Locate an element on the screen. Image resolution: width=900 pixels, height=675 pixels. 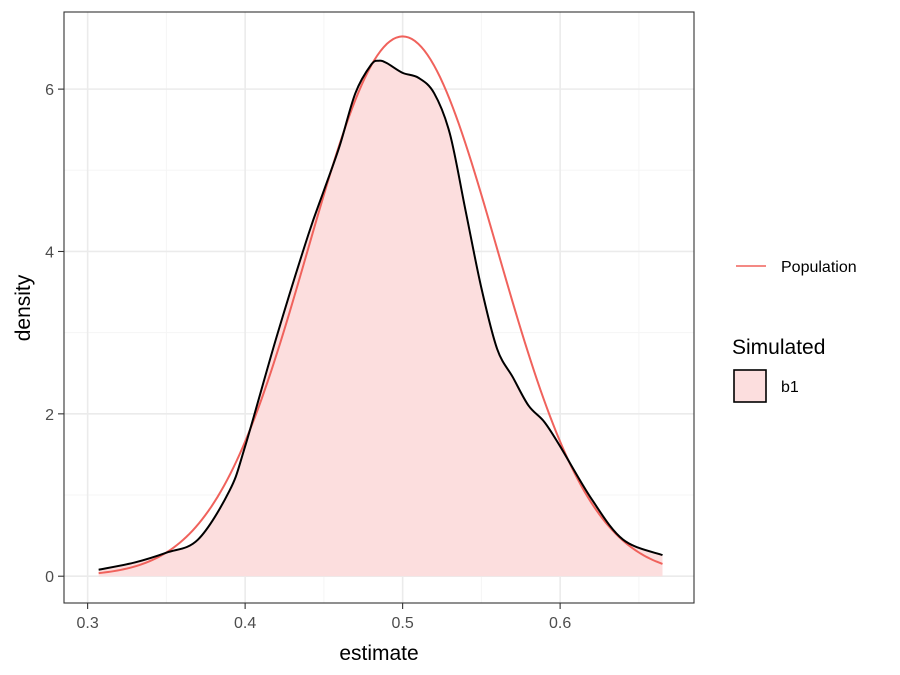
legend-b1-label: b1 is located at coordinates (790, 387).